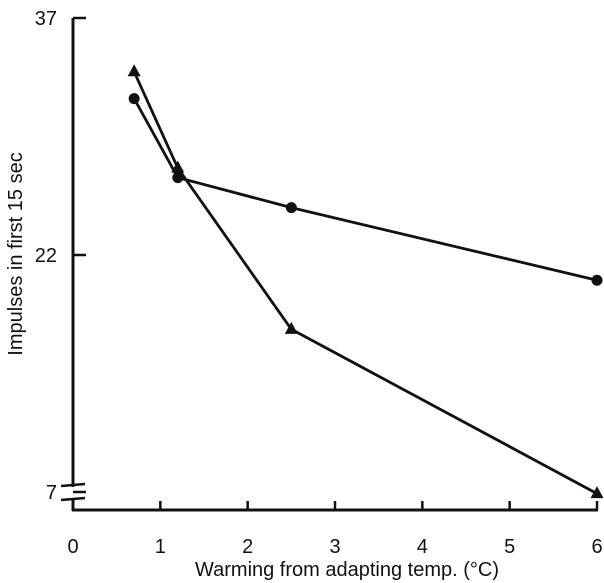  I want to click on x-tick-label: 0, so click(72, 547).